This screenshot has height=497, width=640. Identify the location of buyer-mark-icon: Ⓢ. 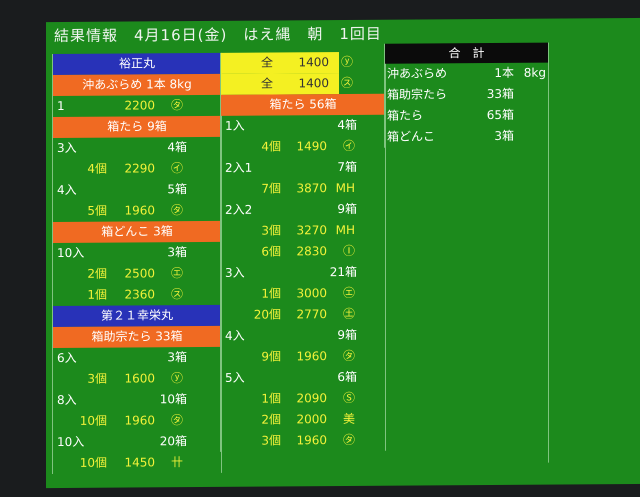
(348, 398).